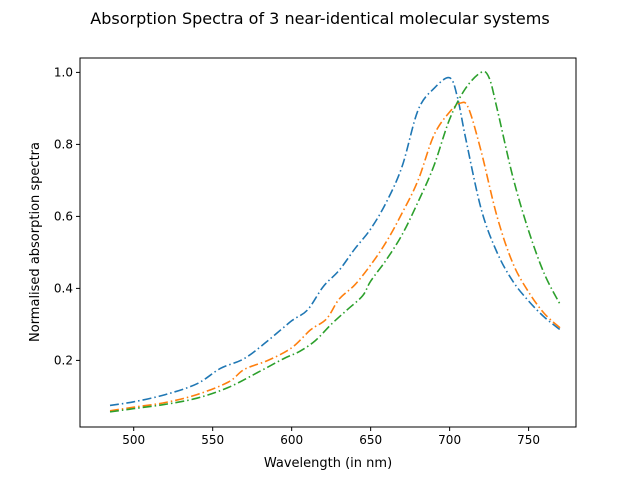 The image size is (640, 480). I want to click on x-tick-label-650: 650, so click(370, 440).